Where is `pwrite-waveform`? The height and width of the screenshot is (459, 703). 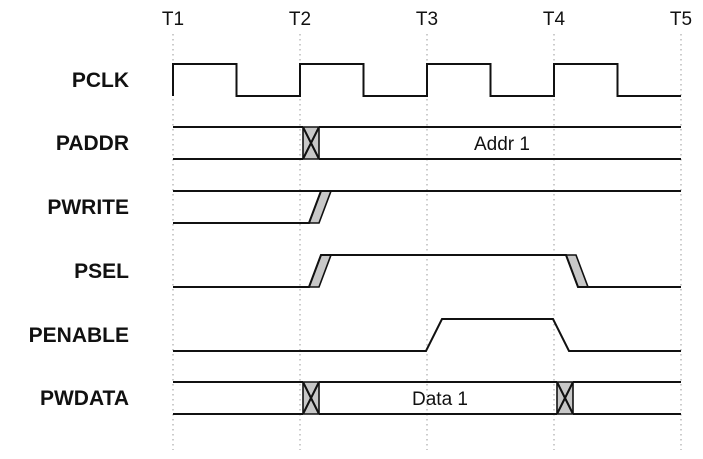
pwrite-waveform is located at coordinates (427, 207).